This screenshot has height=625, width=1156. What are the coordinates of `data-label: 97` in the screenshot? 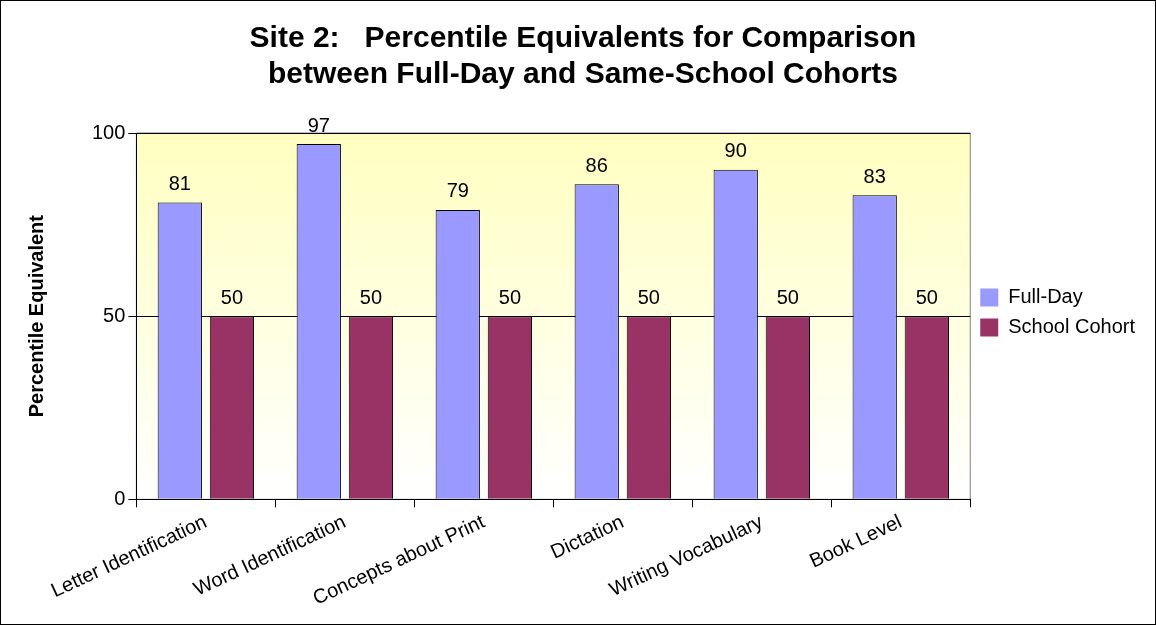 It's located at (318, 124).